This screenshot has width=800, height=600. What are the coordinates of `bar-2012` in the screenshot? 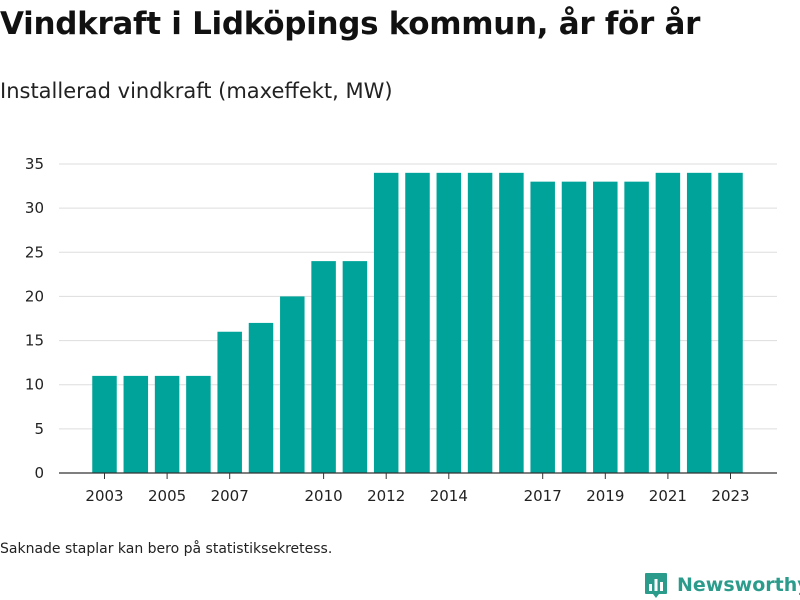 It's located at (386, 323).